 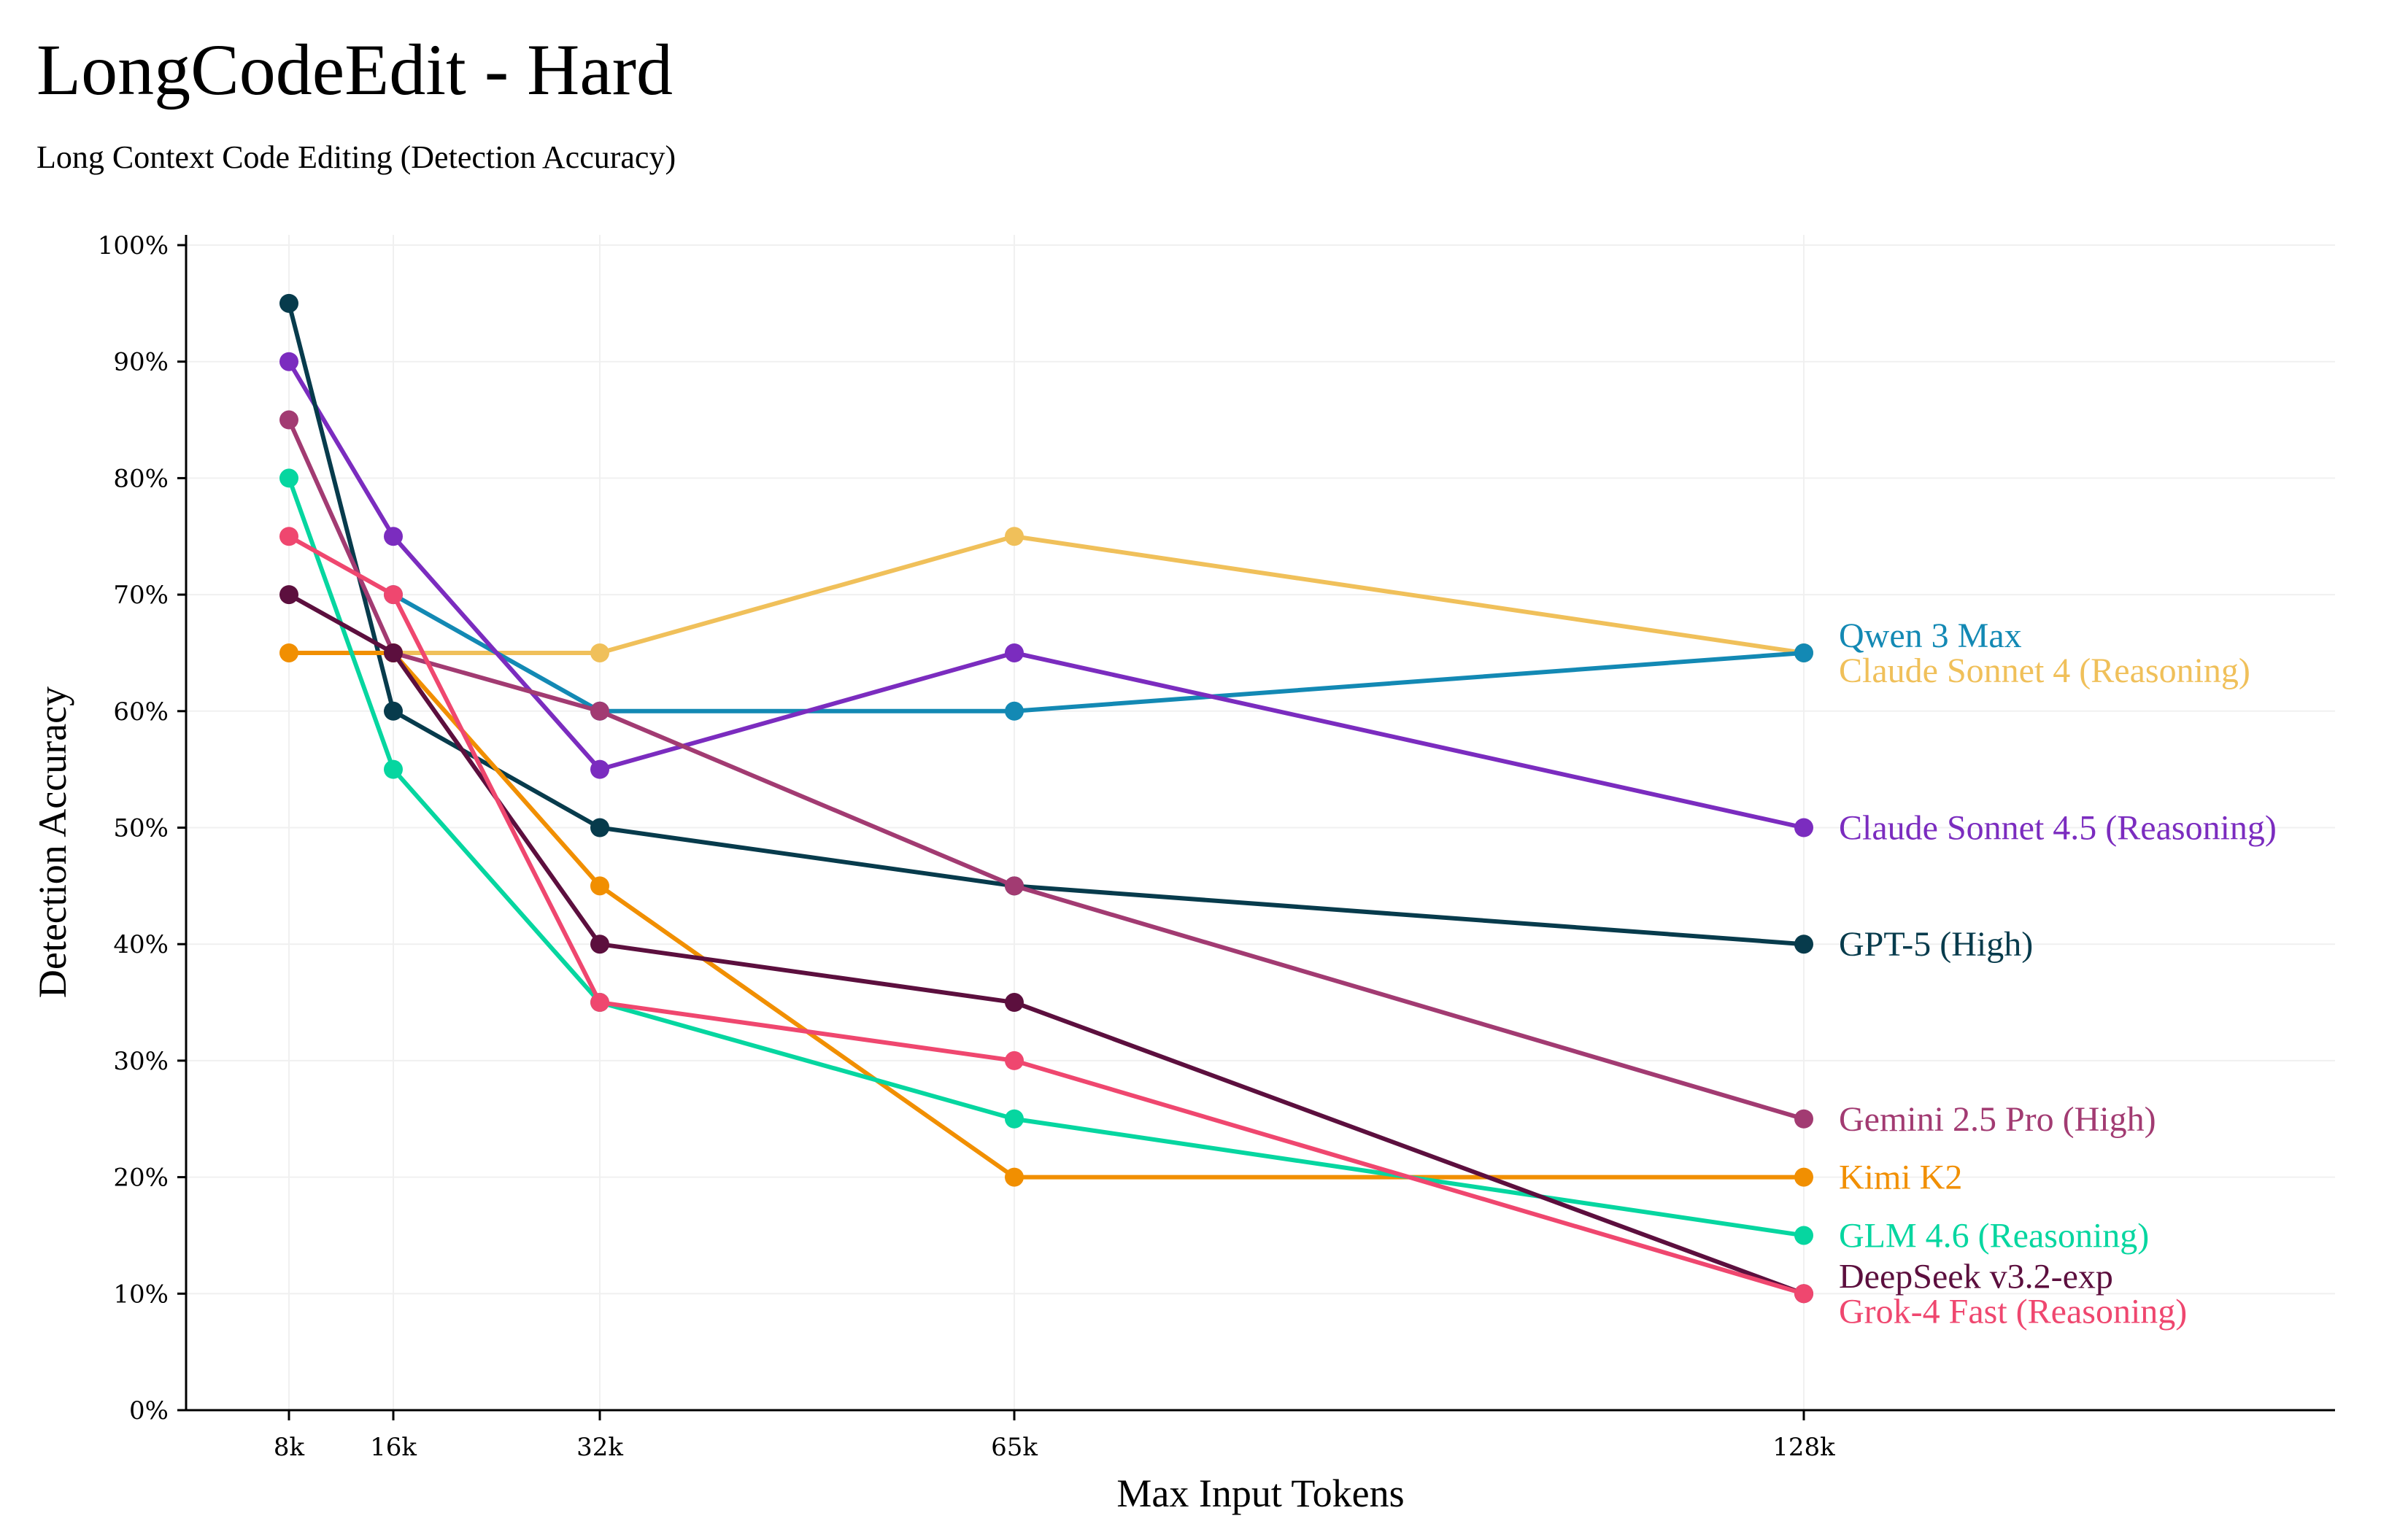 I want to click on chart-title: LongCodeEdit - Hard, so click(x=355, y=70).